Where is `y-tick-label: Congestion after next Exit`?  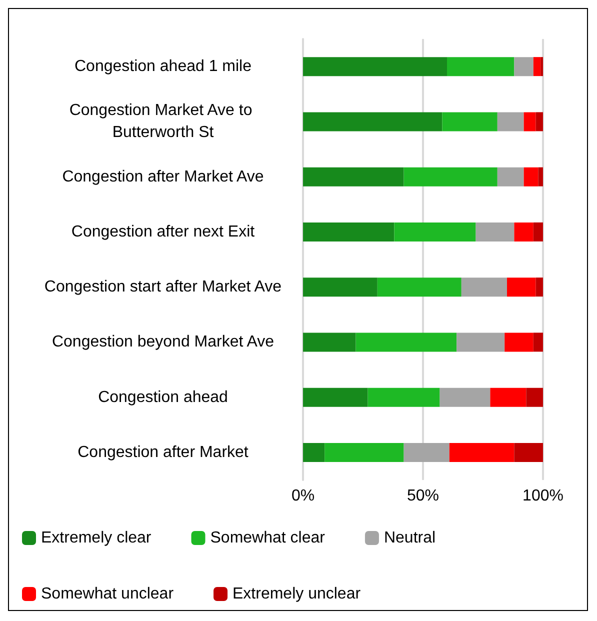
y-tick-label: Congestion after next Exit is located at coordinates (163, 231).